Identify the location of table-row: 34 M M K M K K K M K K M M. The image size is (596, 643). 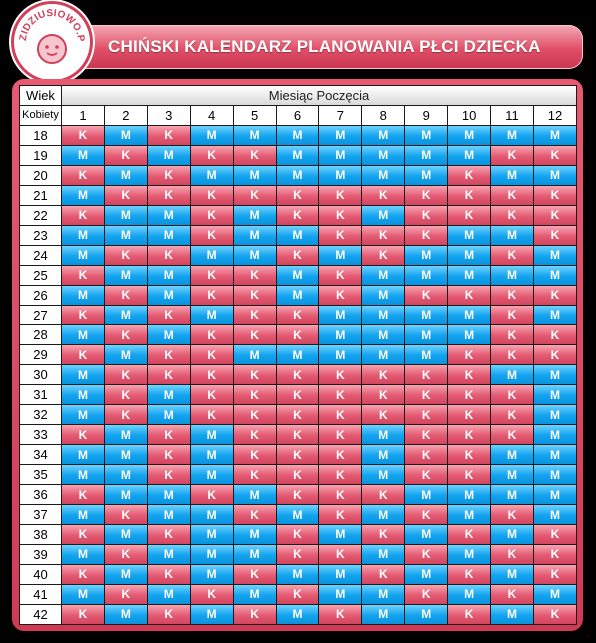
(298, 455).